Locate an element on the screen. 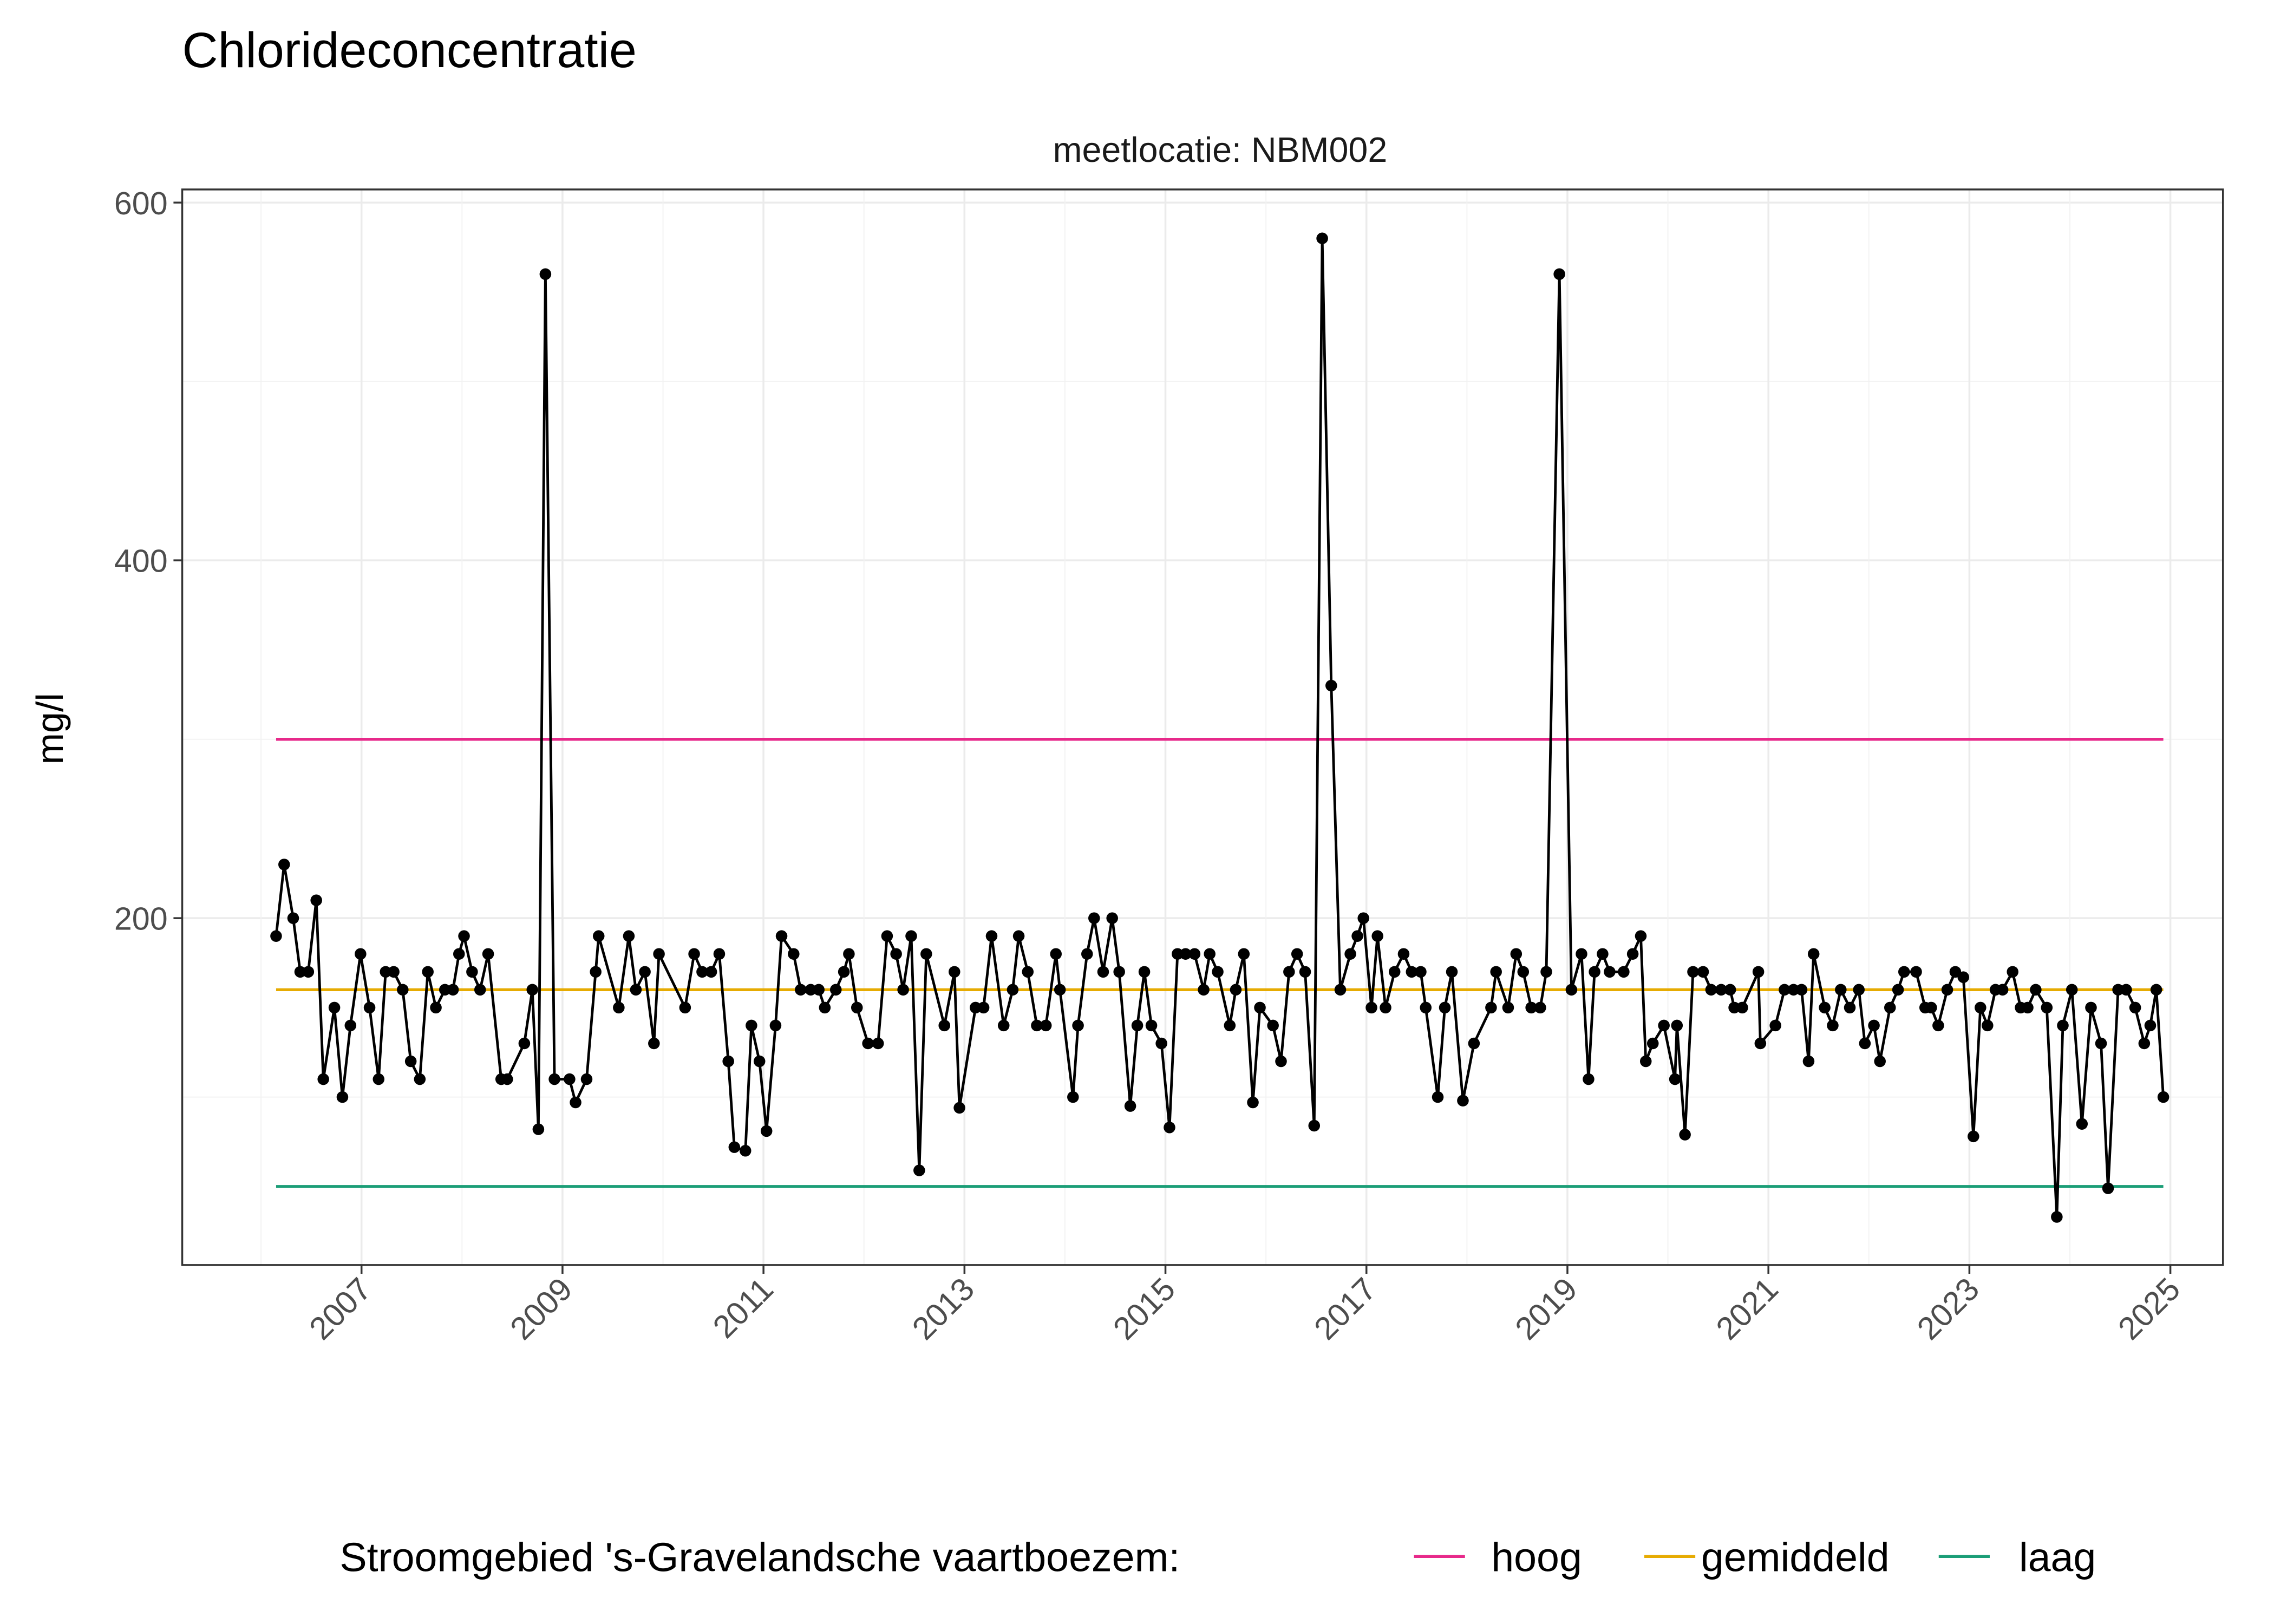 Image resolution: width=2274 pixels, height=1624 pixels. legend-label-hoog: hoog is located at coordinates (1537, 1557).